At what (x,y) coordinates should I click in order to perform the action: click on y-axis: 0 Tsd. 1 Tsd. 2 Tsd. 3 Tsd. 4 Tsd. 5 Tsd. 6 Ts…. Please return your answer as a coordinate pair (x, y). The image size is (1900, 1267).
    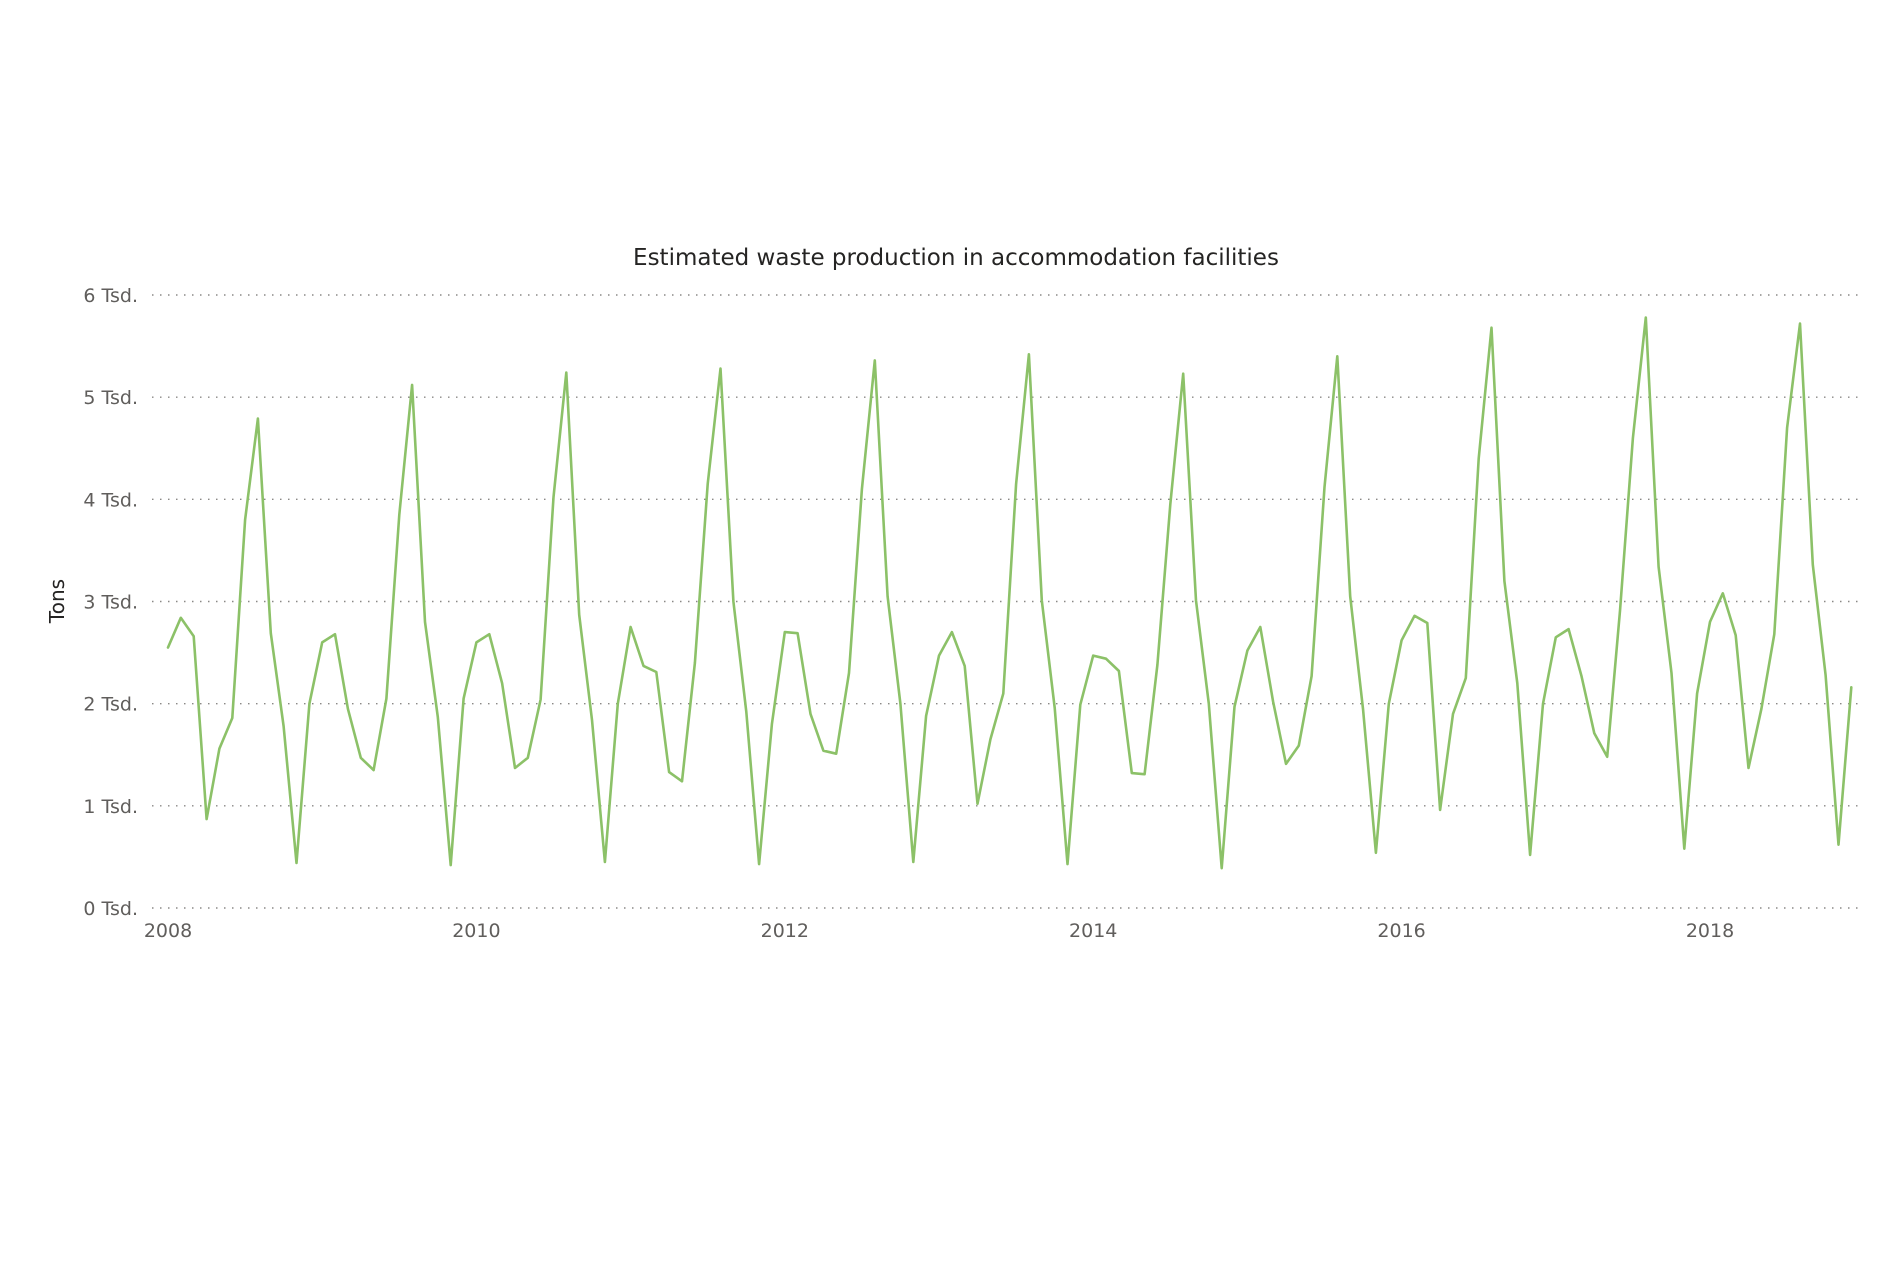
    Looking at the image, I should click on (110, 602).